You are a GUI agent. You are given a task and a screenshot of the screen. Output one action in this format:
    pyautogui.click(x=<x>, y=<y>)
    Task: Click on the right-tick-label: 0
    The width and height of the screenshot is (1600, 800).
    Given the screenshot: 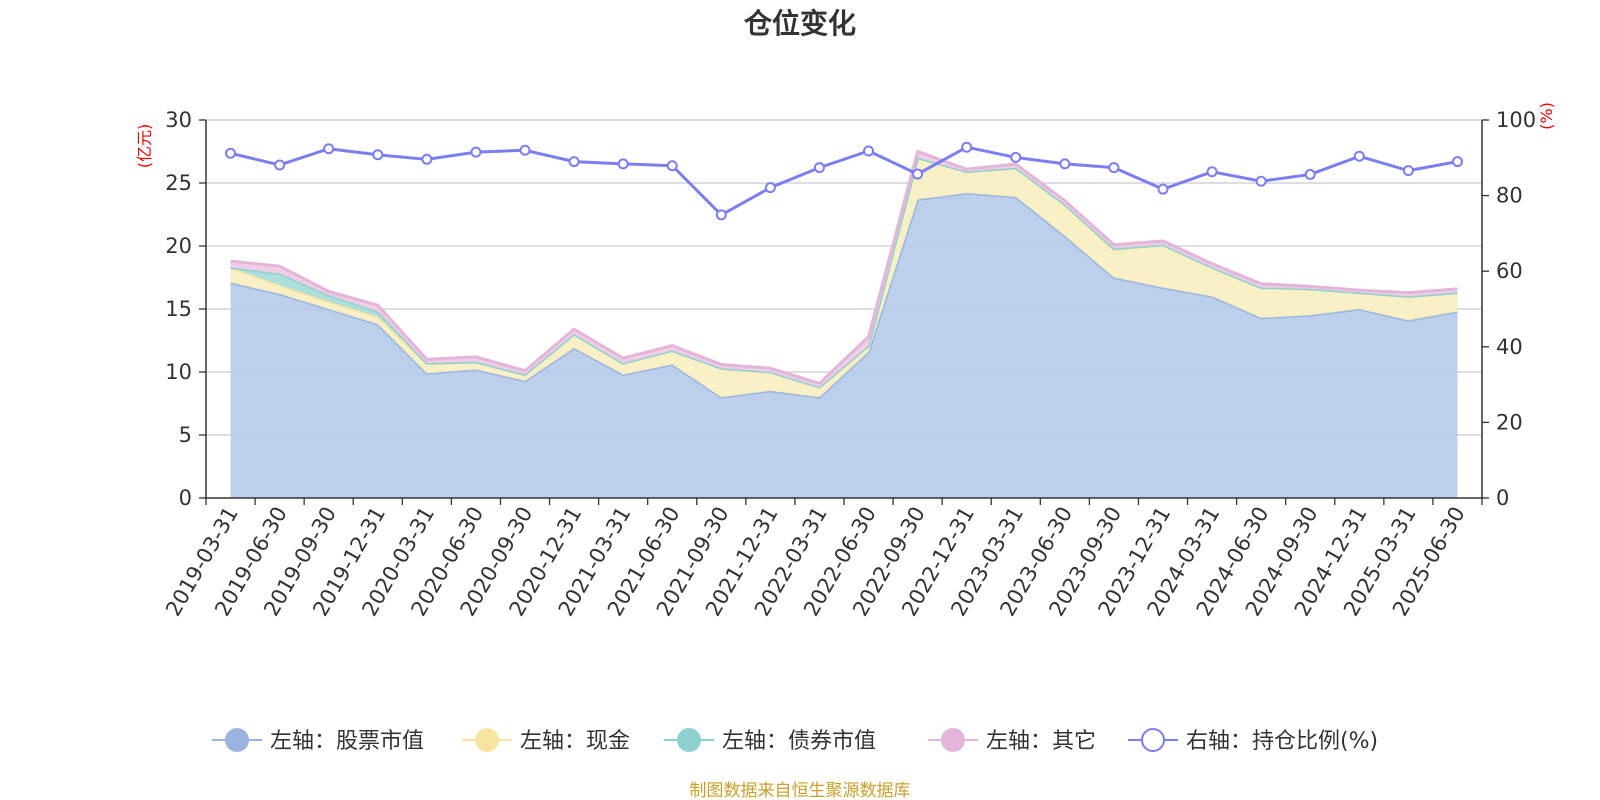 What is the action you would take?
    pyautogui.click(x=1502, y=498)
    